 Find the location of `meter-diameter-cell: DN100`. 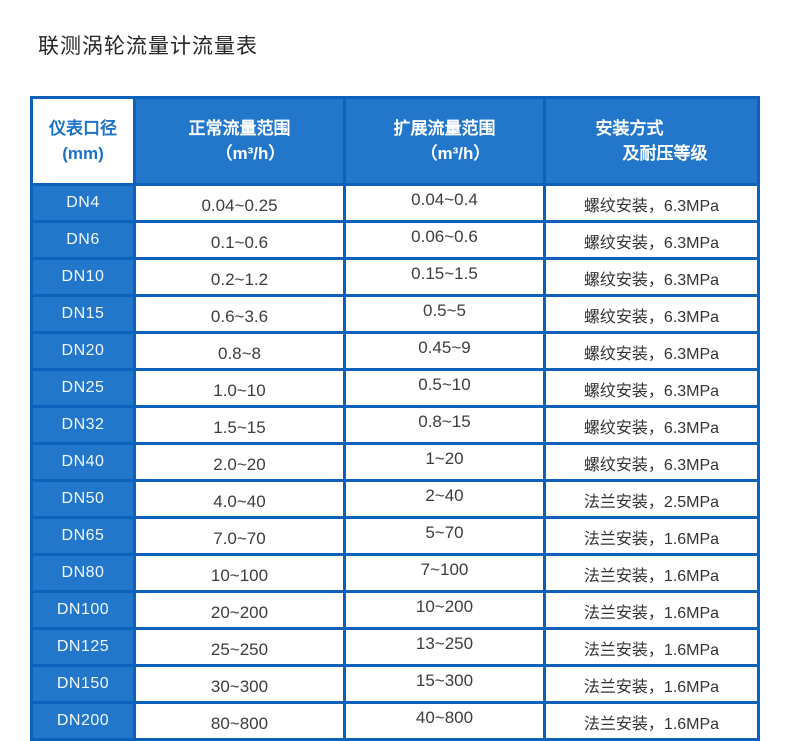

meter-diameter-cell: DN100 is located at coordinates (83, 610).